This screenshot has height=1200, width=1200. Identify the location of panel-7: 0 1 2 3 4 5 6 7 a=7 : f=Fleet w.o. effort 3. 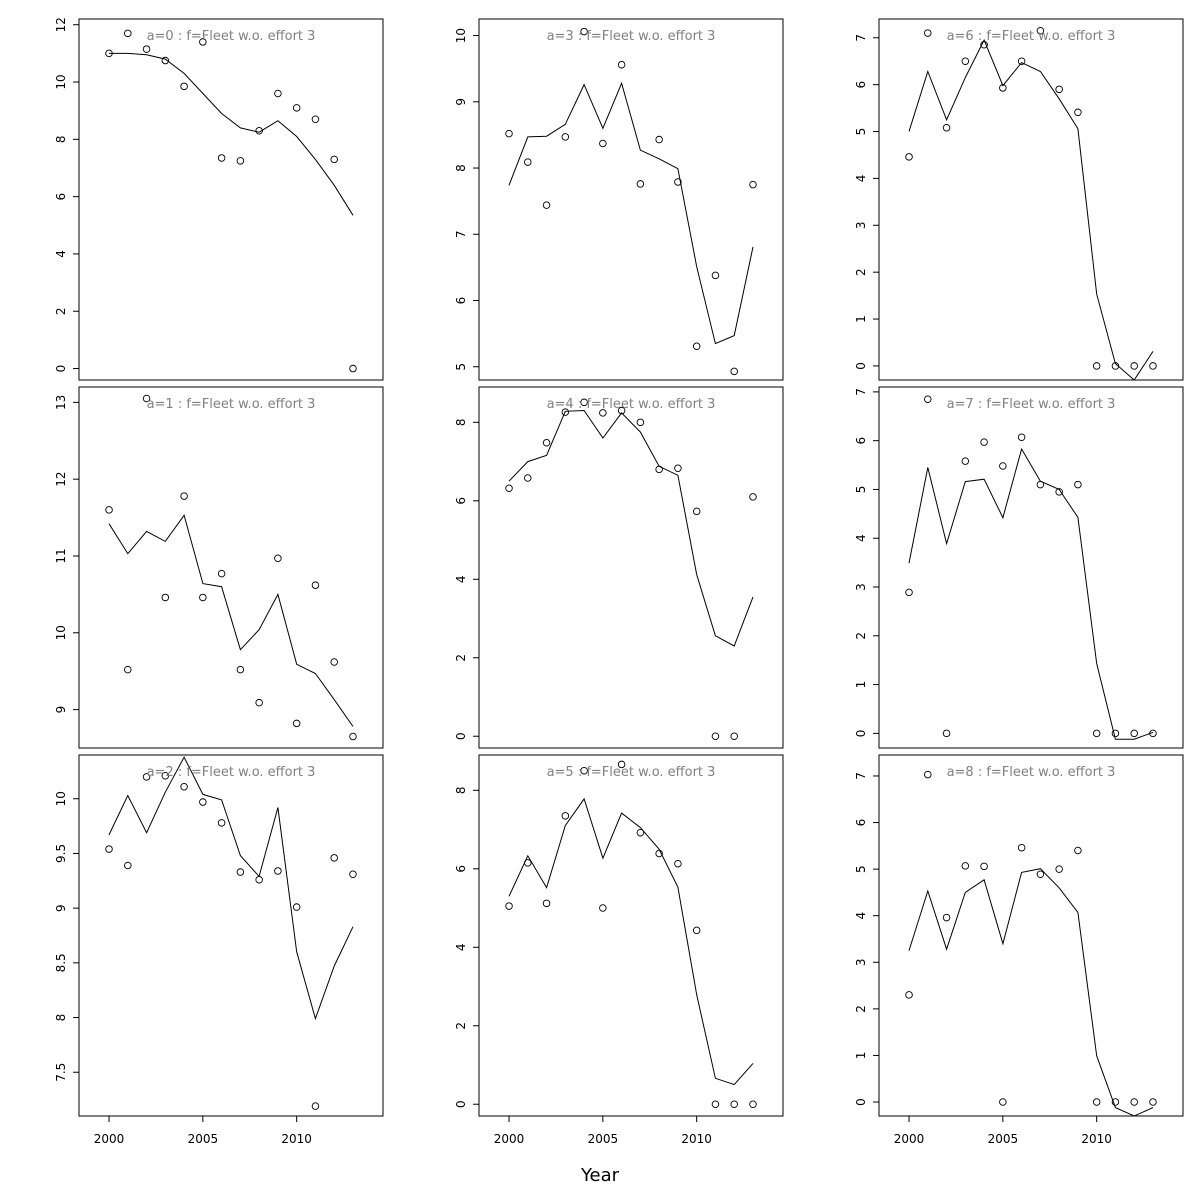
(1019, 567).